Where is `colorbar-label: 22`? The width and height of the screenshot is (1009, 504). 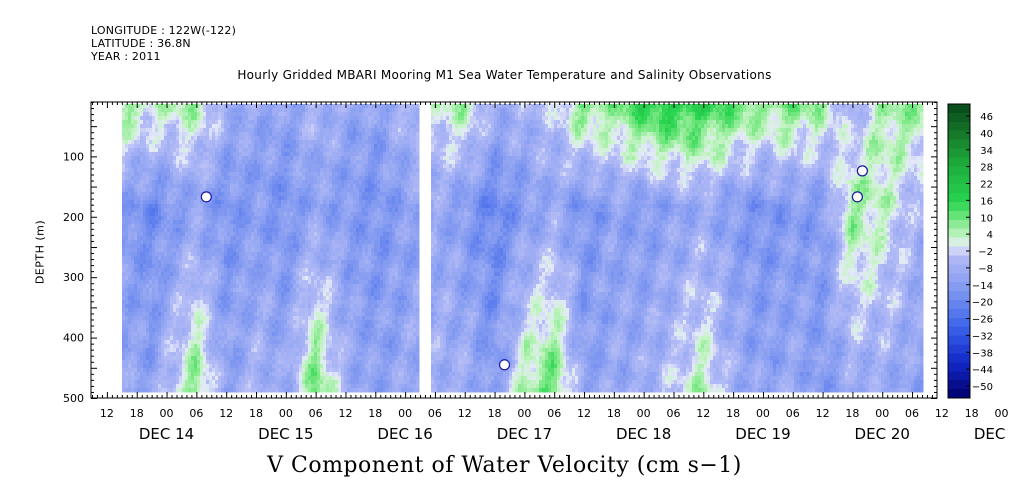
colorbar-label: 22 is located at coordinates (986, 185).